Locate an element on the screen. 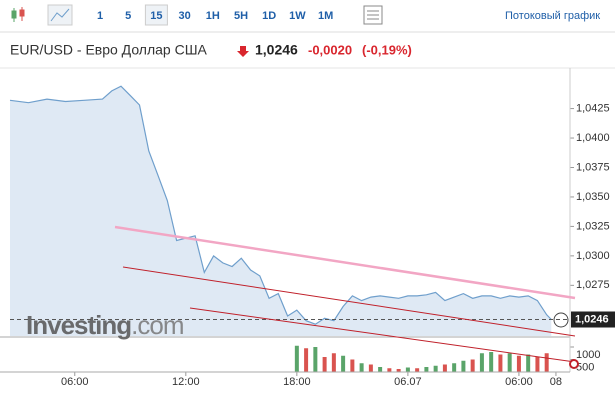 Image resolution: width=615 pixels, height=419 pixels. toolbar: Потоковый график 1 5 15 30 1H 5H 1D 1W 1M is located at coordinates (305, 15).